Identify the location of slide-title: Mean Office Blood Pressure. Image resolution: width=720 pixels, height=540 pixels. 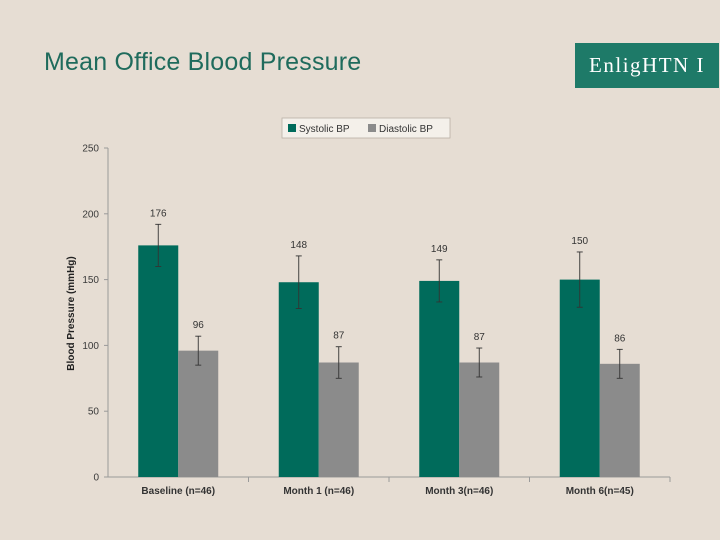
(203, 62).